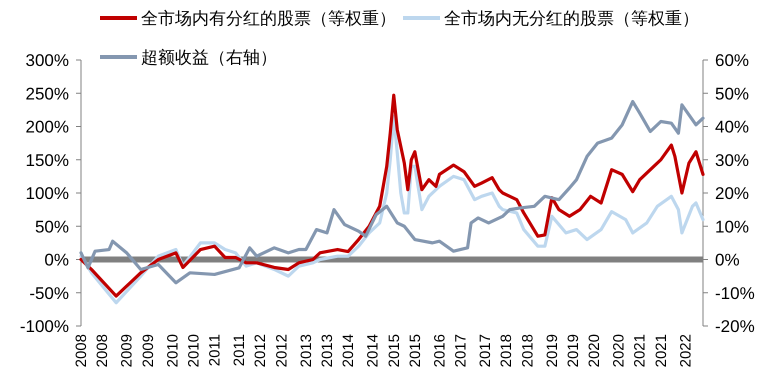 The image size is (774, 386). What do you see at coordinates (732, 193) in the screenshot?
I see `y2-tick-label: 20%` at bounding box center [732, 193].